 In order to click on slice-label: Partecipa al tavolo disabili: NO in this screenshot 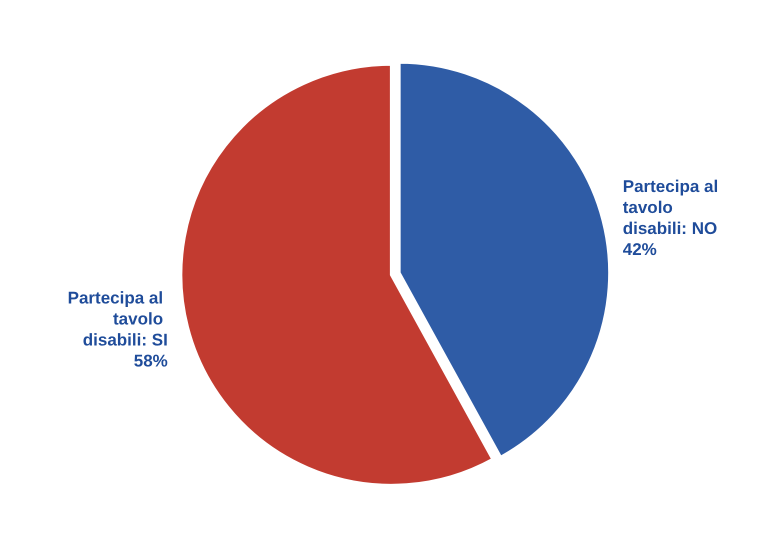, I will do `click(672, 207)`.